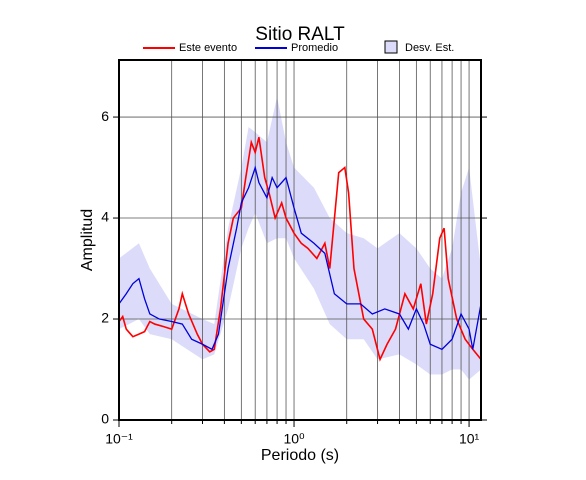 Image resolution: width=586 pixels, height=480 pixels. What do you see at coordinates (429, 48) in the screenshot?
I see `legend-label: Desv. Est.` at bounding box center [429, 48].